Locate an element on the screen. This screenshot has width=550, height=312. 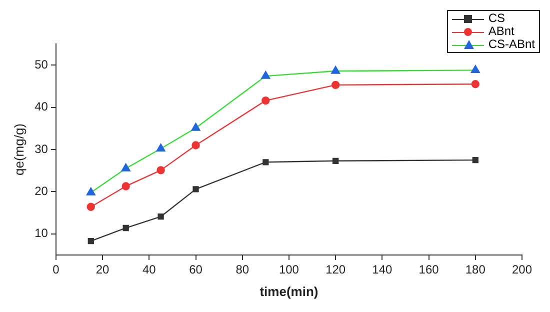
x-tick-label: 140 is located at coordinates (382, 269).